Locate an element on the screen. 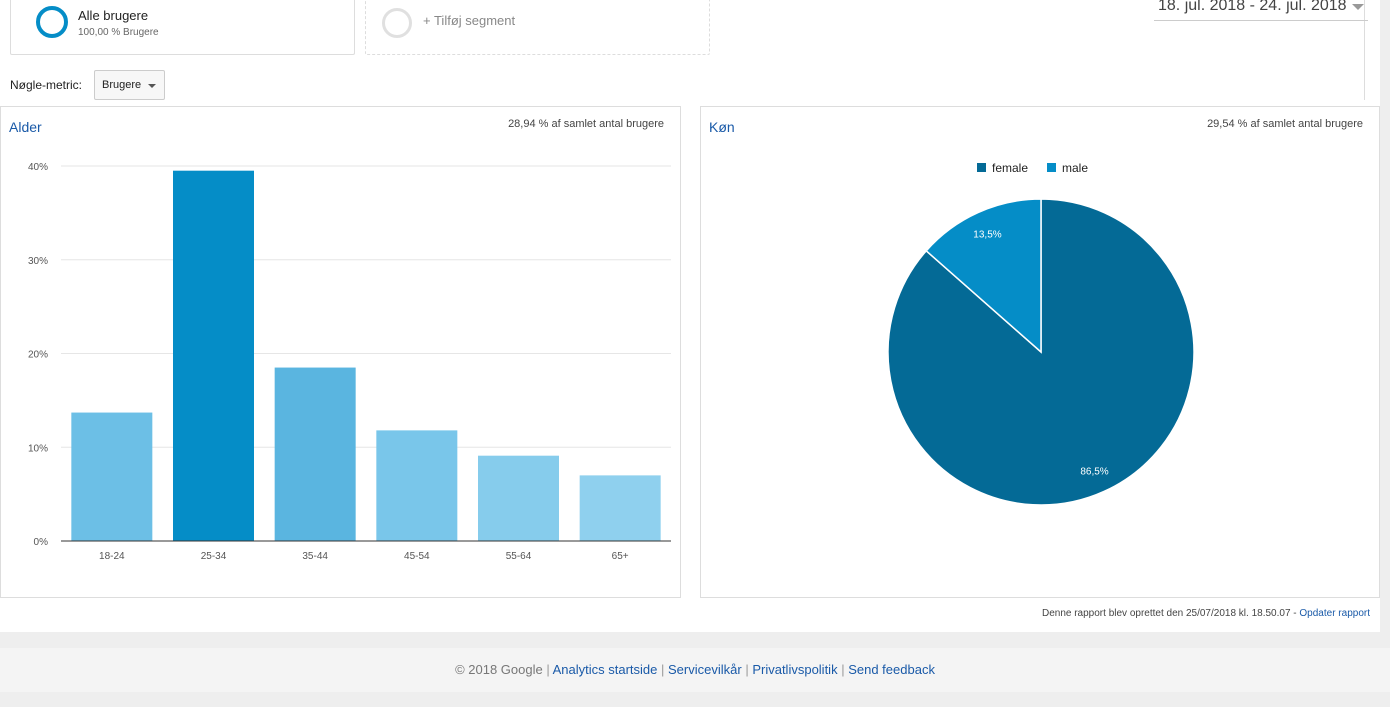 The image size is (1390, 707). legend-label-female: female is located at coordinates (1010, 168).